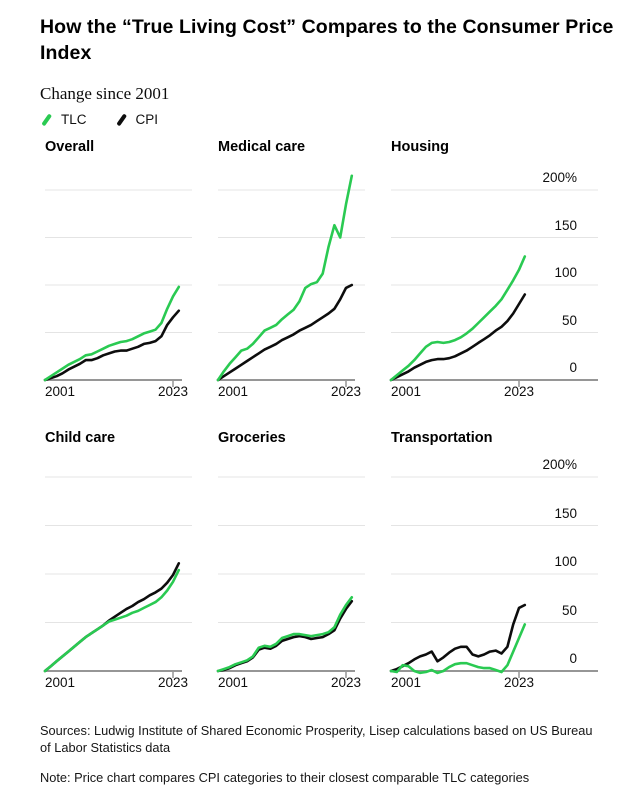 The height and width of the screenshot is (799, 633). I want to click on panel-chart-medical-care, so click(290, 280).